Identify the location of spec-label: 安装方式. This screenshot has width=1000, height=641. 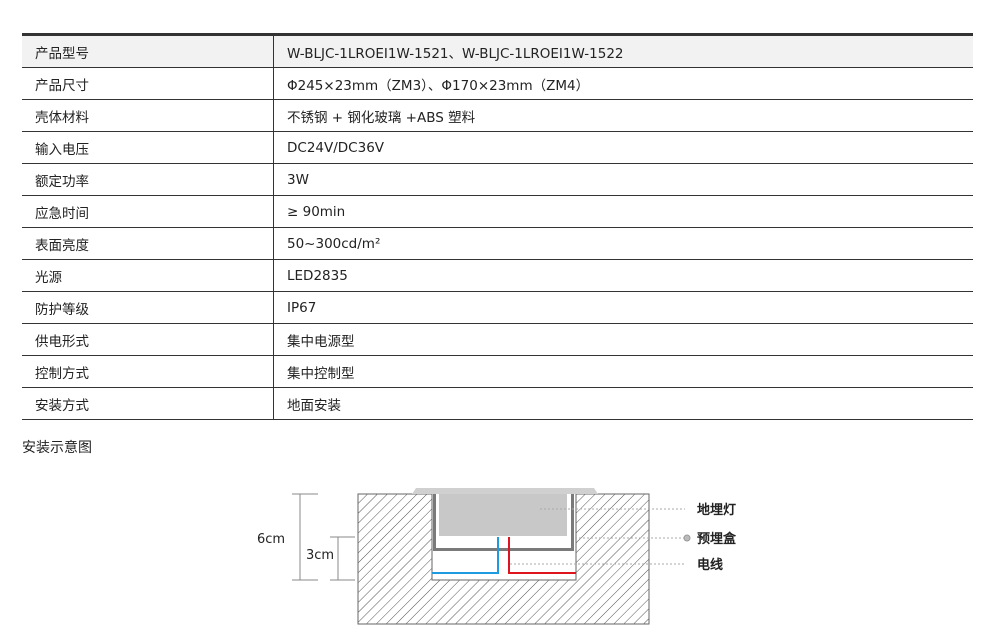
(148, 403).